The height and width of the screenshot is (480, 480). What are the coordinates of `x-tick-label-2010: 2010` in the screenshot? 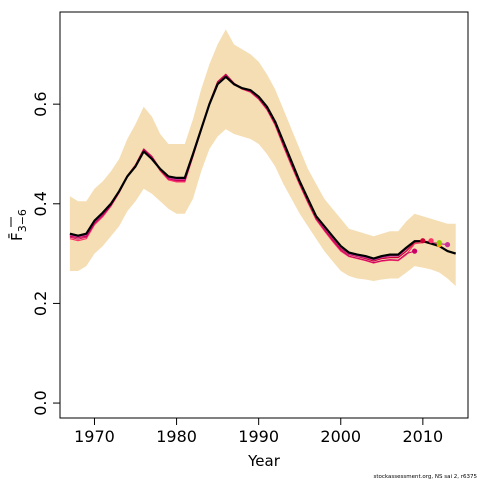 It's located at (422, 436).